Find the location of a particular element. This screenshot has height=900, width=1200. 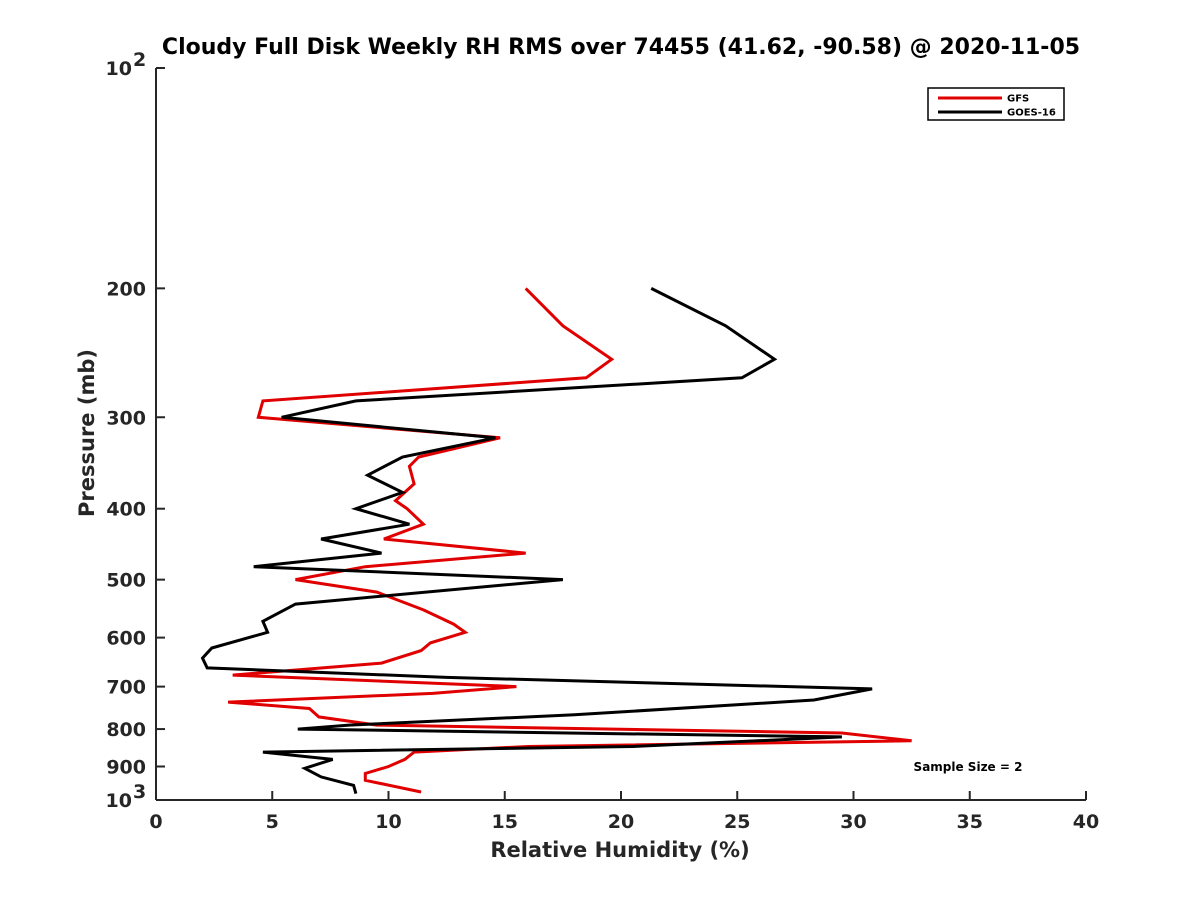

y-tick-exponent: 2 is located at coordinates (139, 60).